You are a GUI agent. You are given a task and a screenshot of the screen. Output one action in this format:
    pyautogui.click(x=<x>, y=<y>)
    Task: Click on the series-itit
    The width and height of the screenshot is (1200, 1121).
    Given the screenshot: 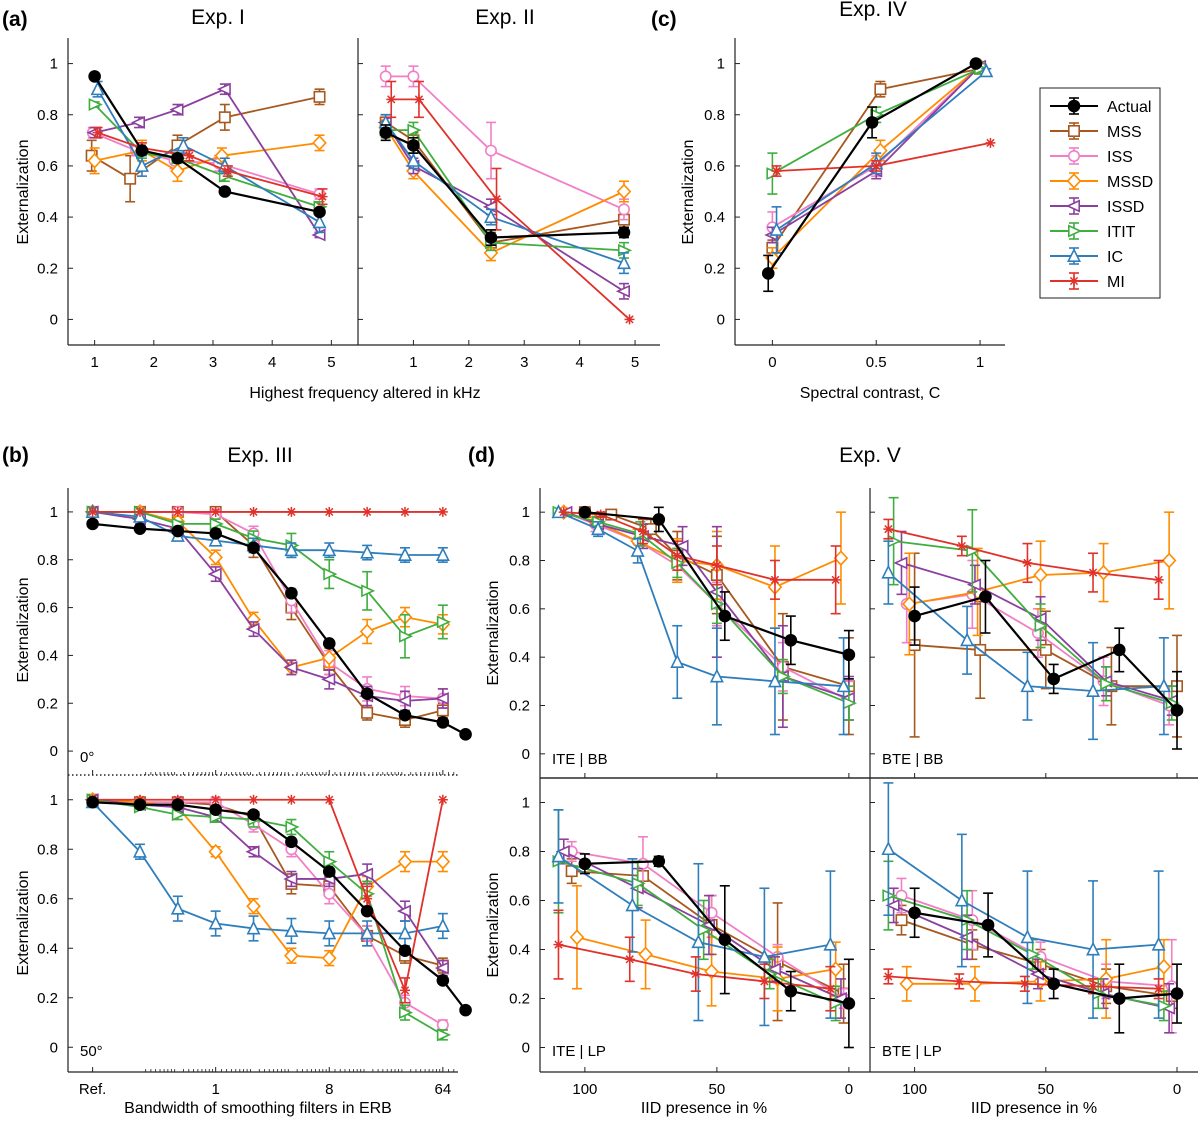 What is the action you would take?
    pyautogui.click(x=268, y=917)
    